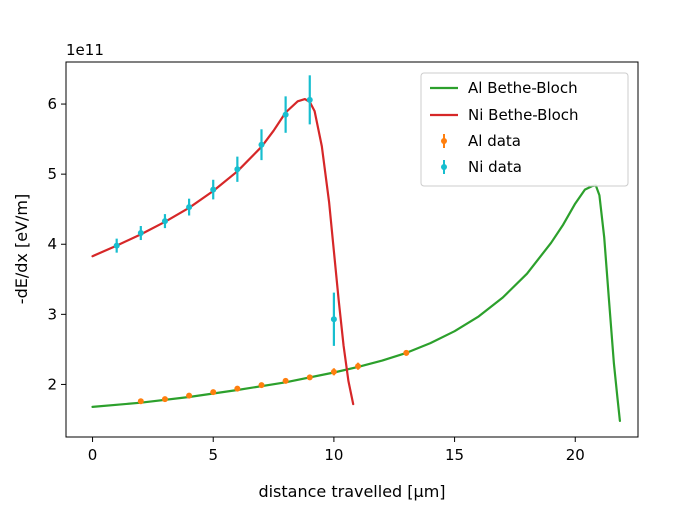 The height and width of the screenshot is (526, 682). I want to click on legend-marker-al-data, so click(444, 141).